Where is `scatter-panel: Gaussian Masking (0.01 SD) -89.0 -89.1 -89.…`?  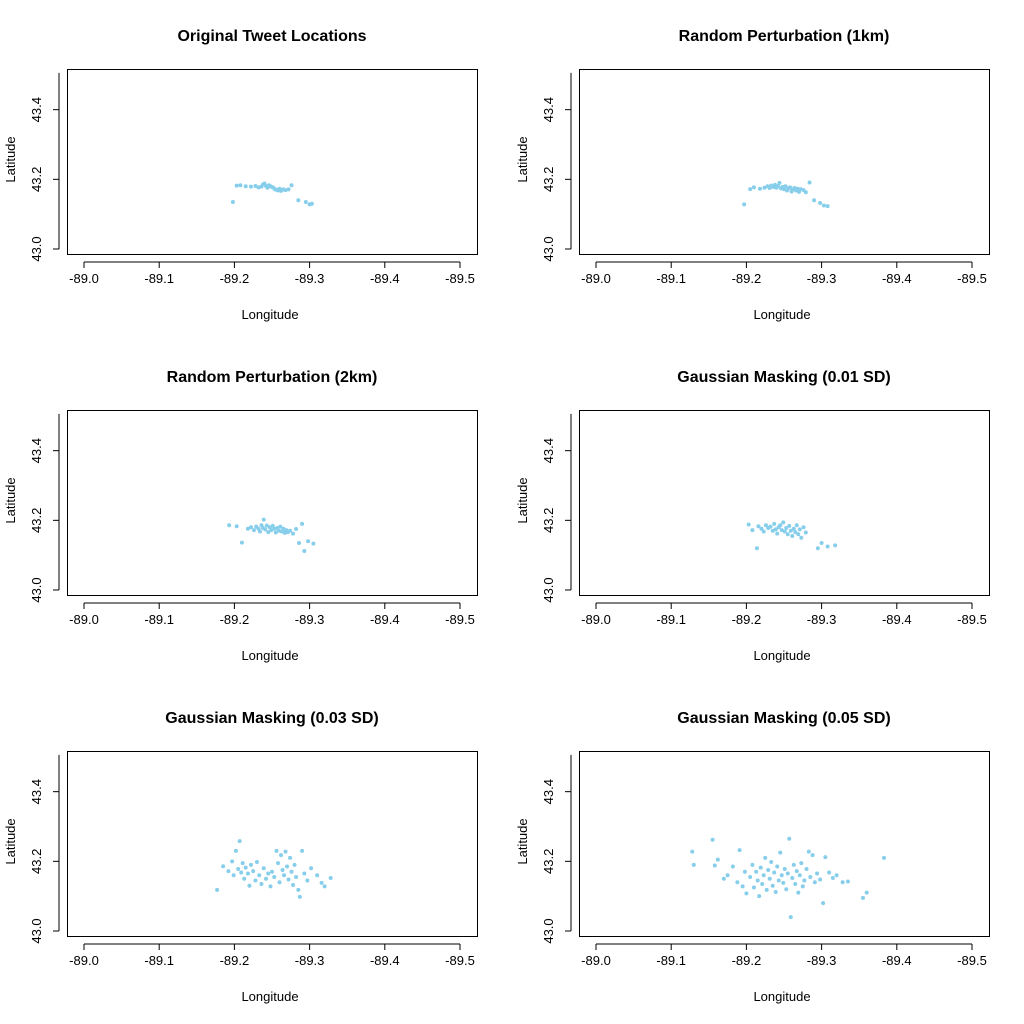
scatter-panel: Gaussian Masking (0.01 SD) -89.0 -89.1 -89.… is located at coordinates (752, 516).